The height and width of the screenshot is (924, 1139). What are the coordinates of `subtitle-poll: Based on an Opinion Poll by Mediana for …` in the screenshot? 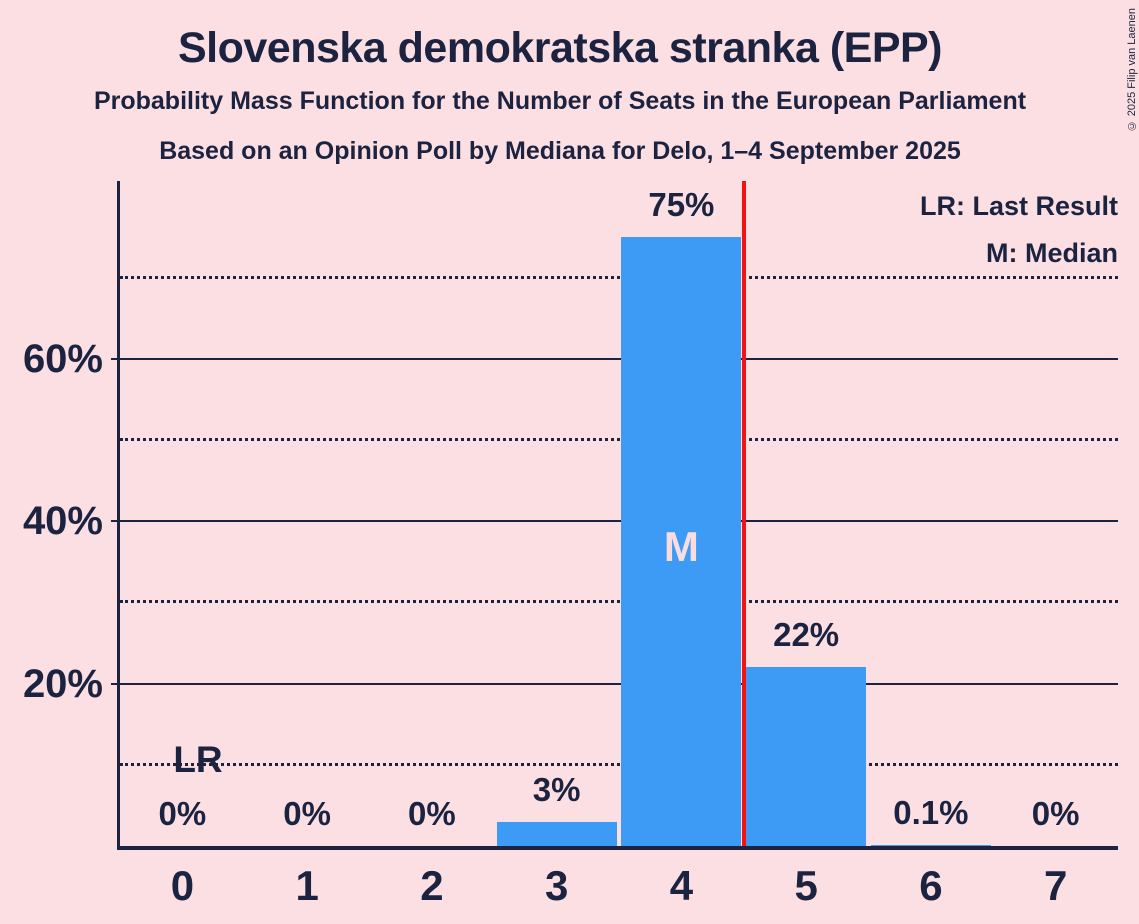 It's located at (560, 151).